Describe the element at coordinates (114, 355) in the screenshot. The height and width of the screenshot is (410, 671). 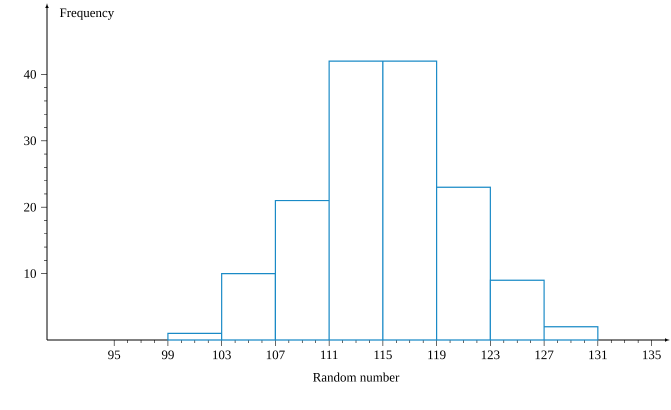
I see `x-tick-label: 95` at that location.